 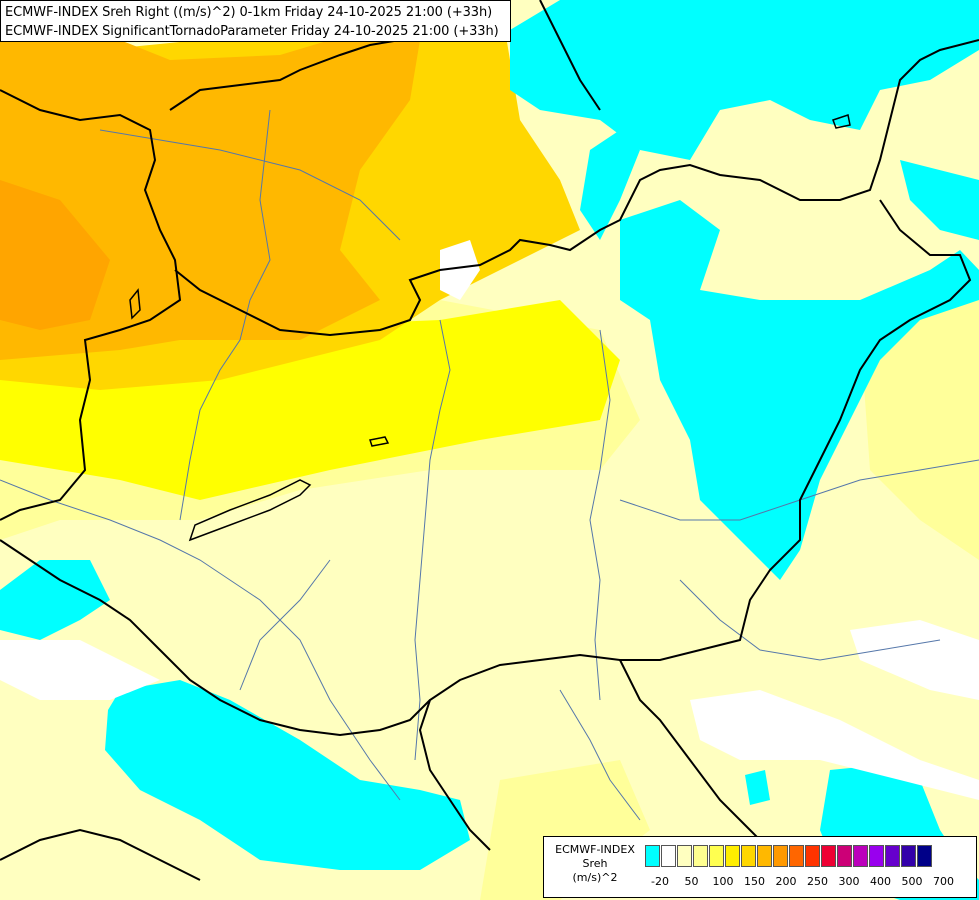 I want to click on cyan-west, so click(x=55, y=600).